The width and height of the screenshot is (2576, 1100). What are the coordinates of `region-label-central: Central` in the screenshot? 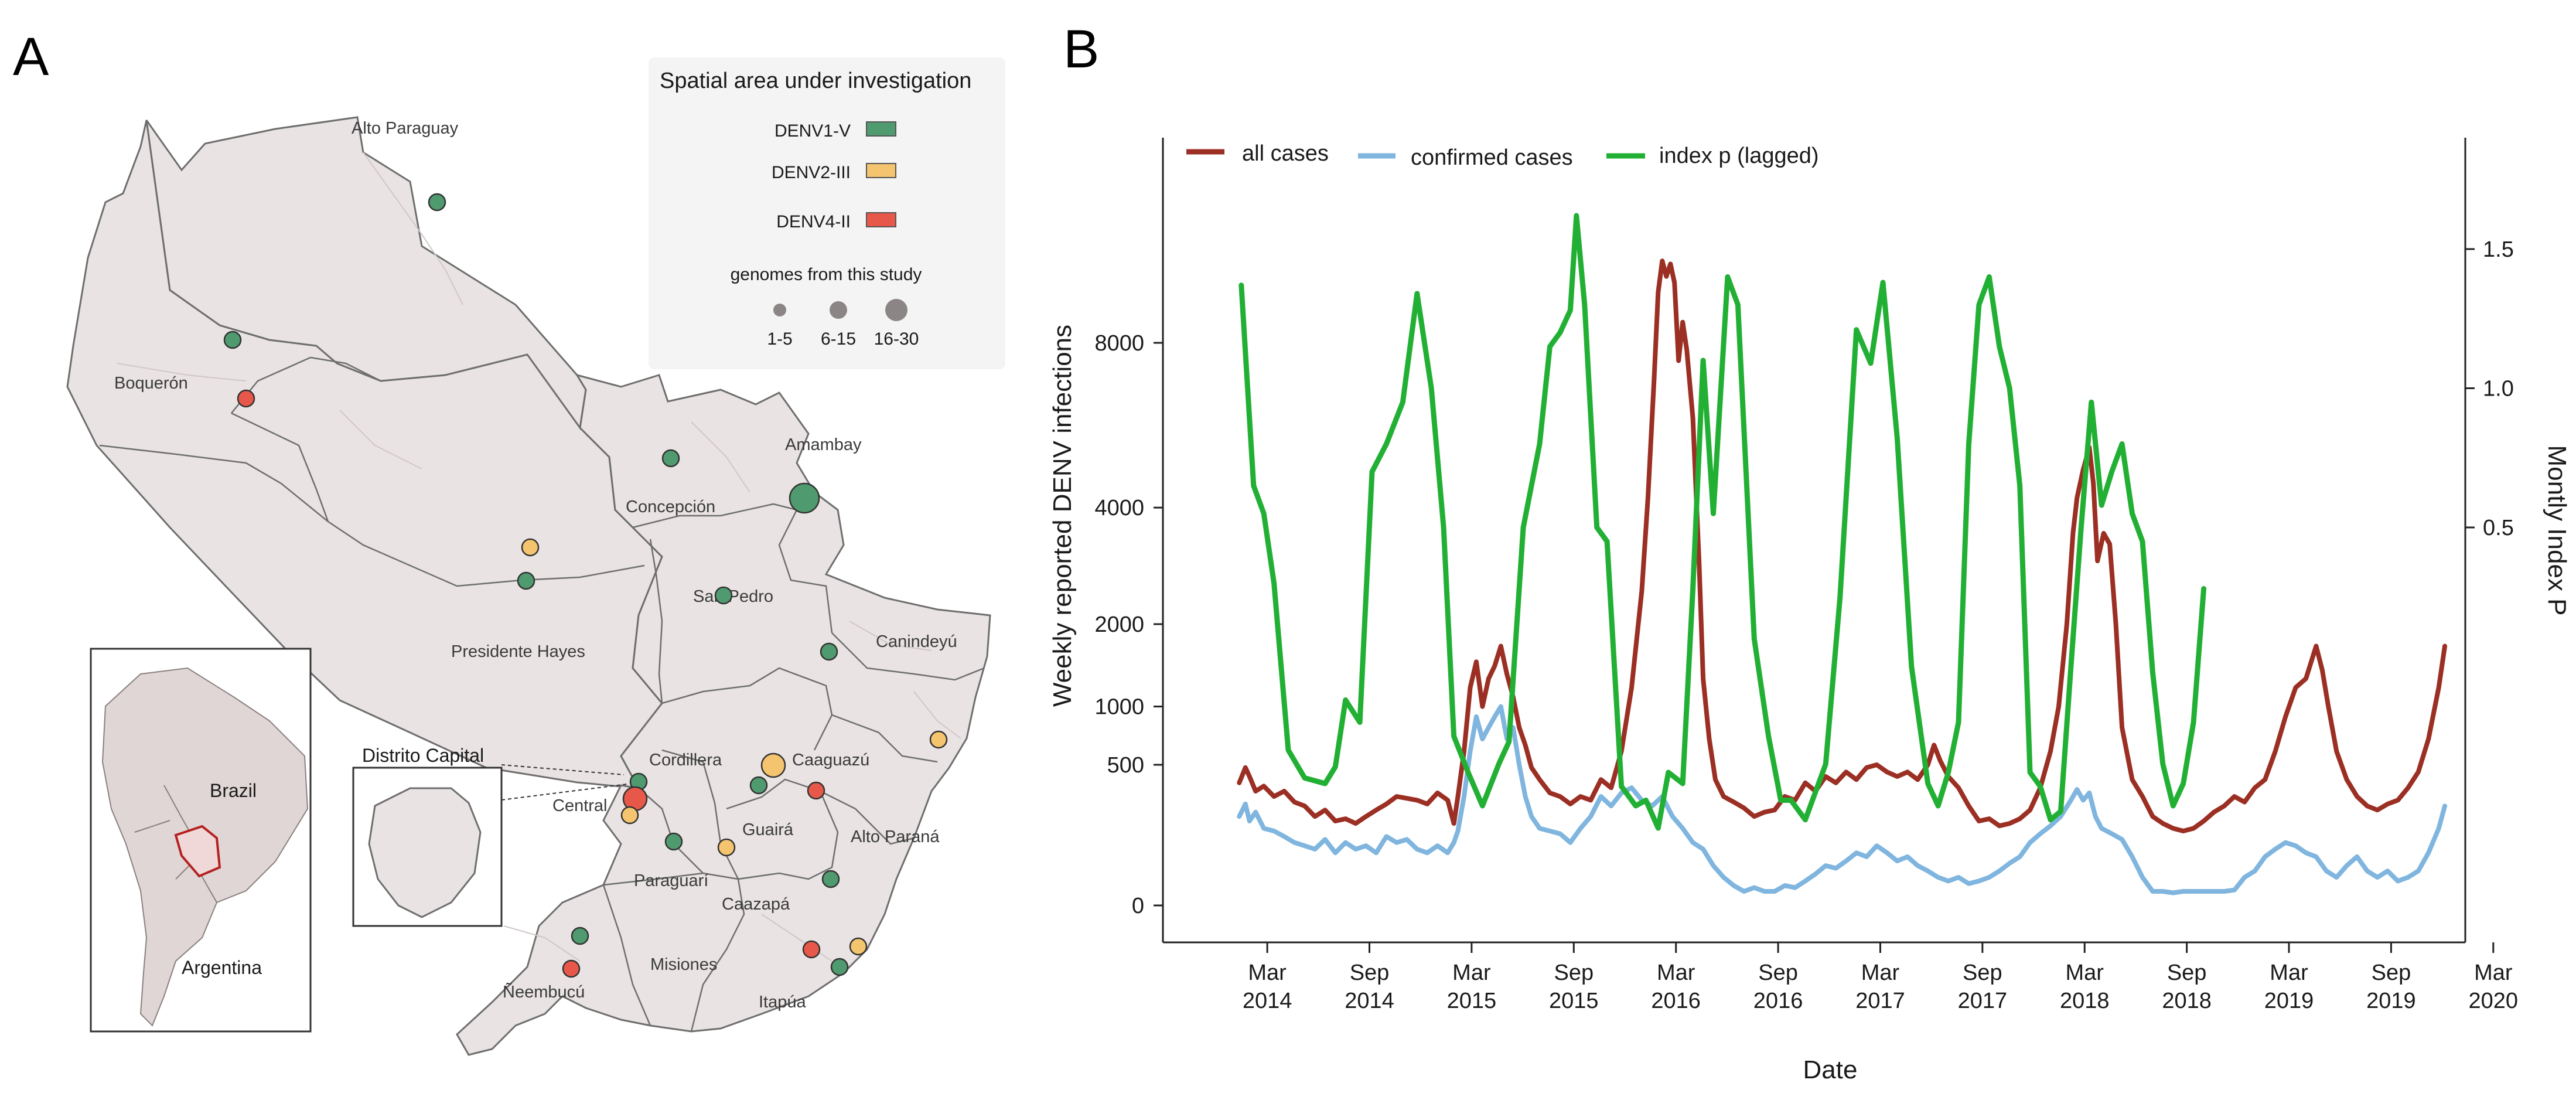 It's located at (580, 805).